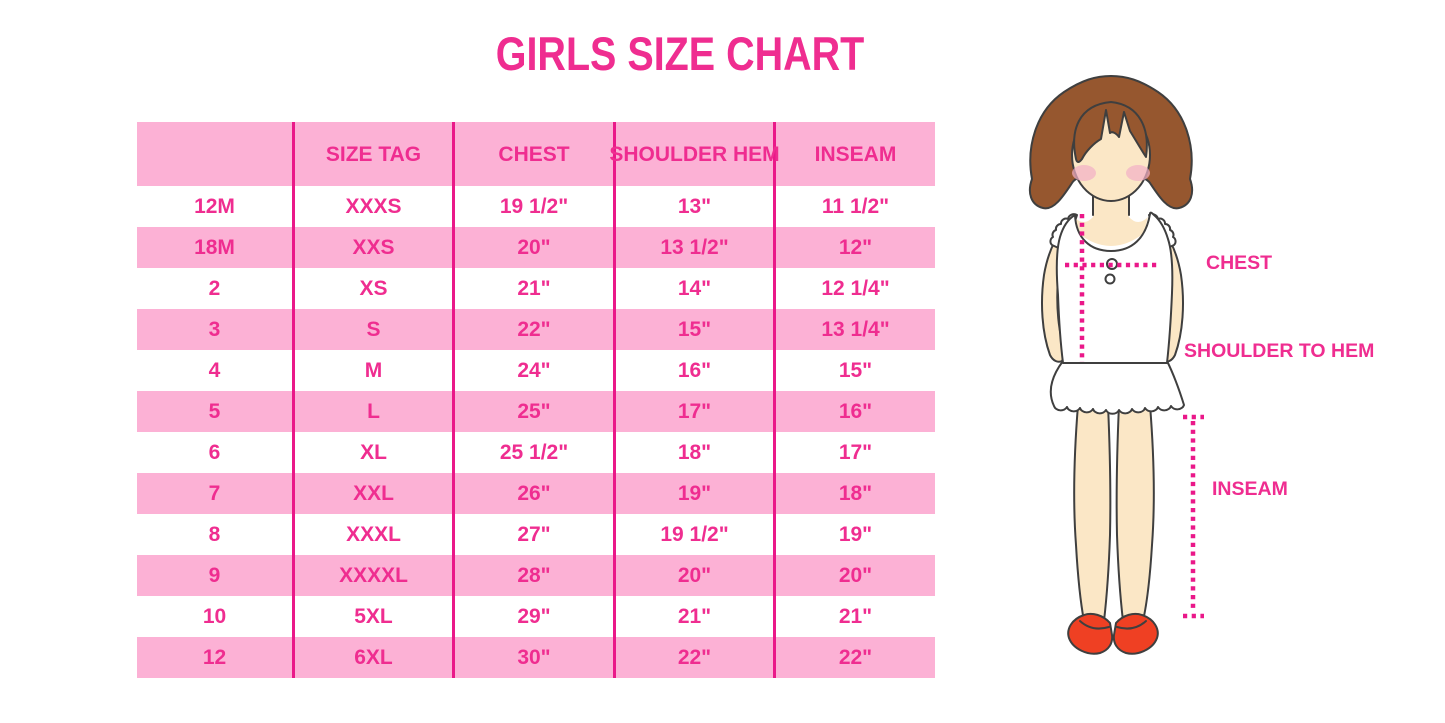  Describe the element at coordinates (375, 247) in the screenshot. I see `table-cell: XXS` at that location.